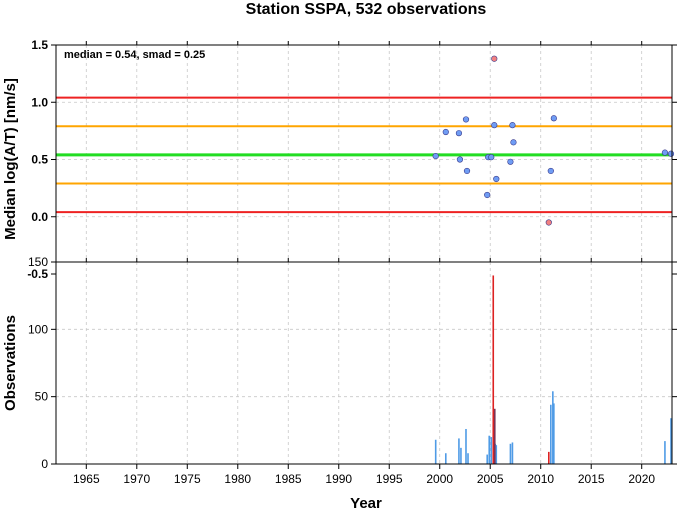 Image resolution: width=678 pixels, height=511 pixels. I want to click on observation-bars, so click(553, 369).